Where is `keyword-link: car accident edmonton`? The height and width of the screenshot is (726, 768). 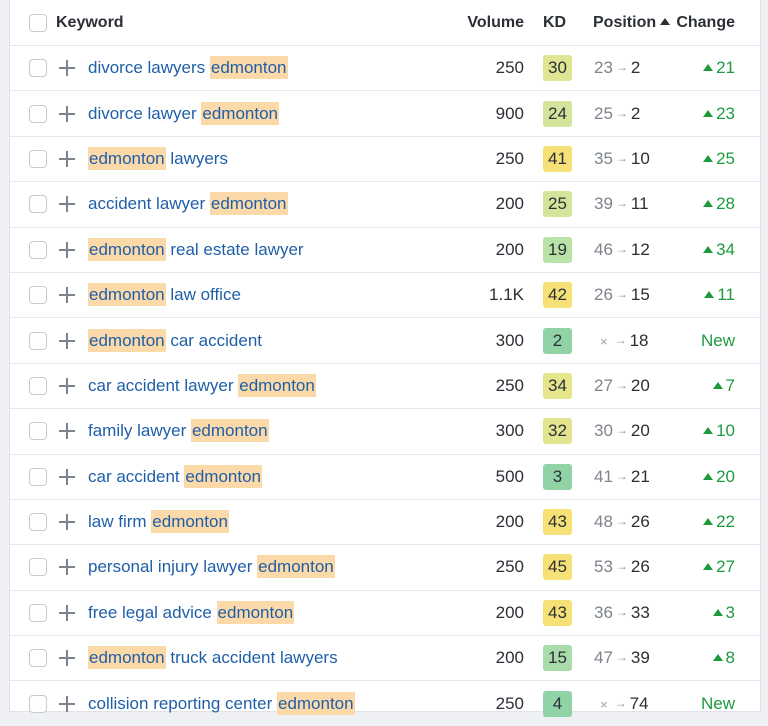
keyword-link: car accident edmonton is located at coordinates (175, 476).